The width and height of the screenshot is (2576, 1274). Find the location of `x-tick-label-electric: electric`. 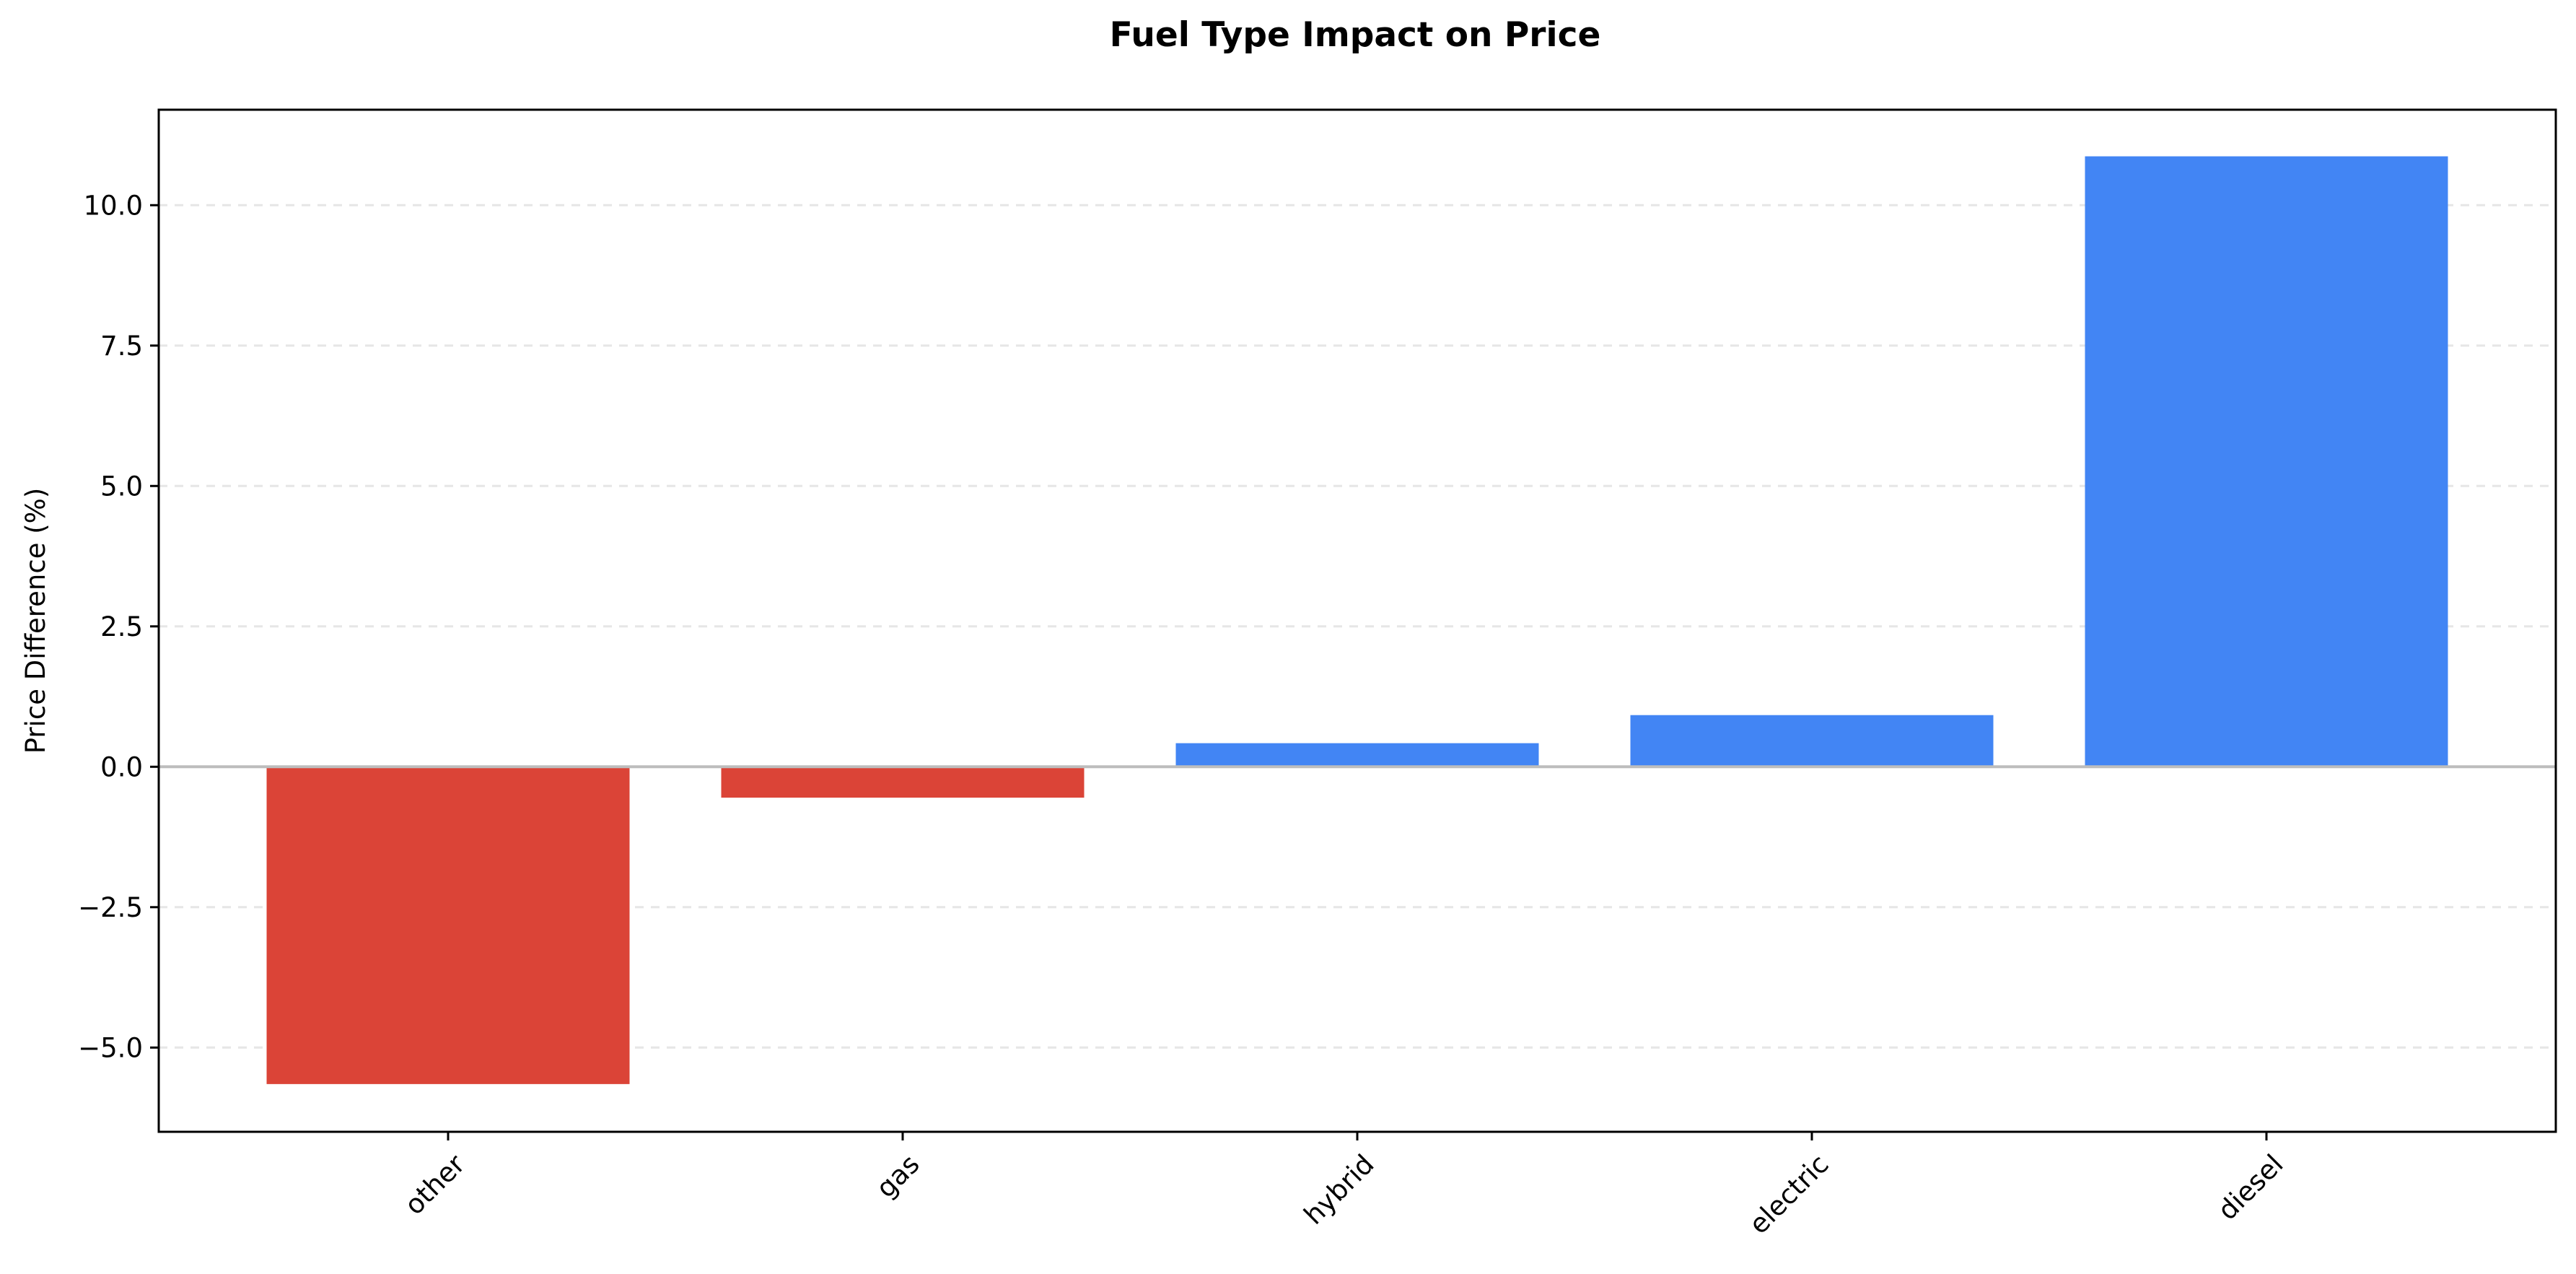

x-tick-label-electric: electric is located at coordinates (1789, 1194).